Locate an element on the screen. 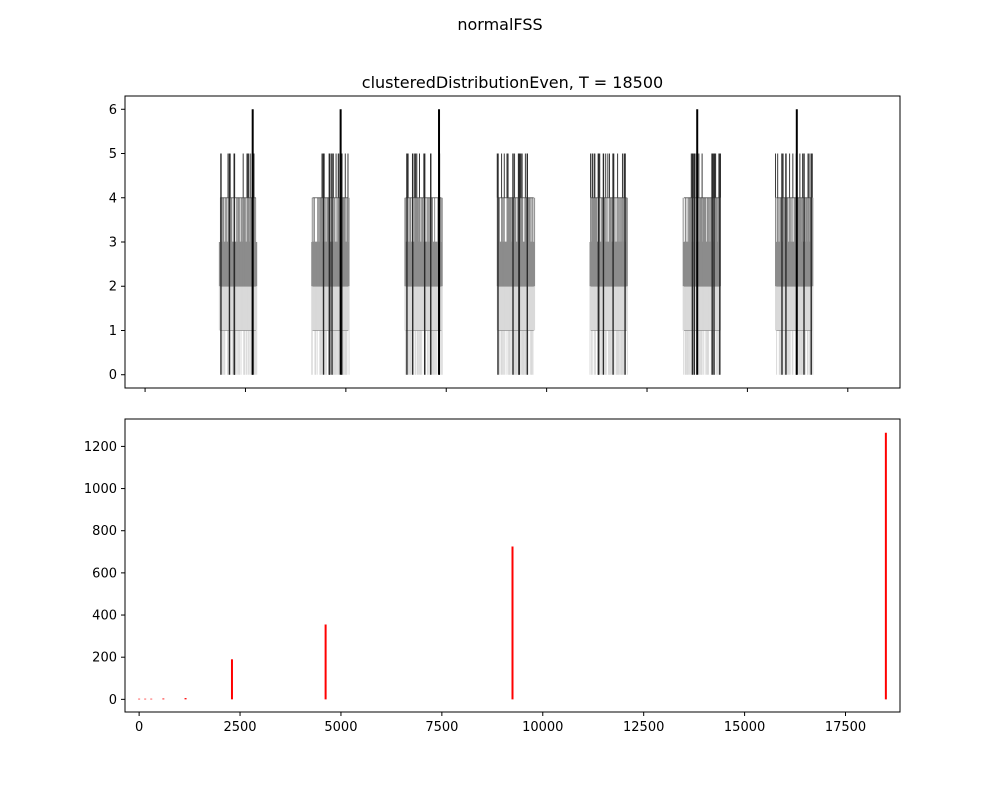  x-tick-label: 15000 is located at coordinates (744, 727).